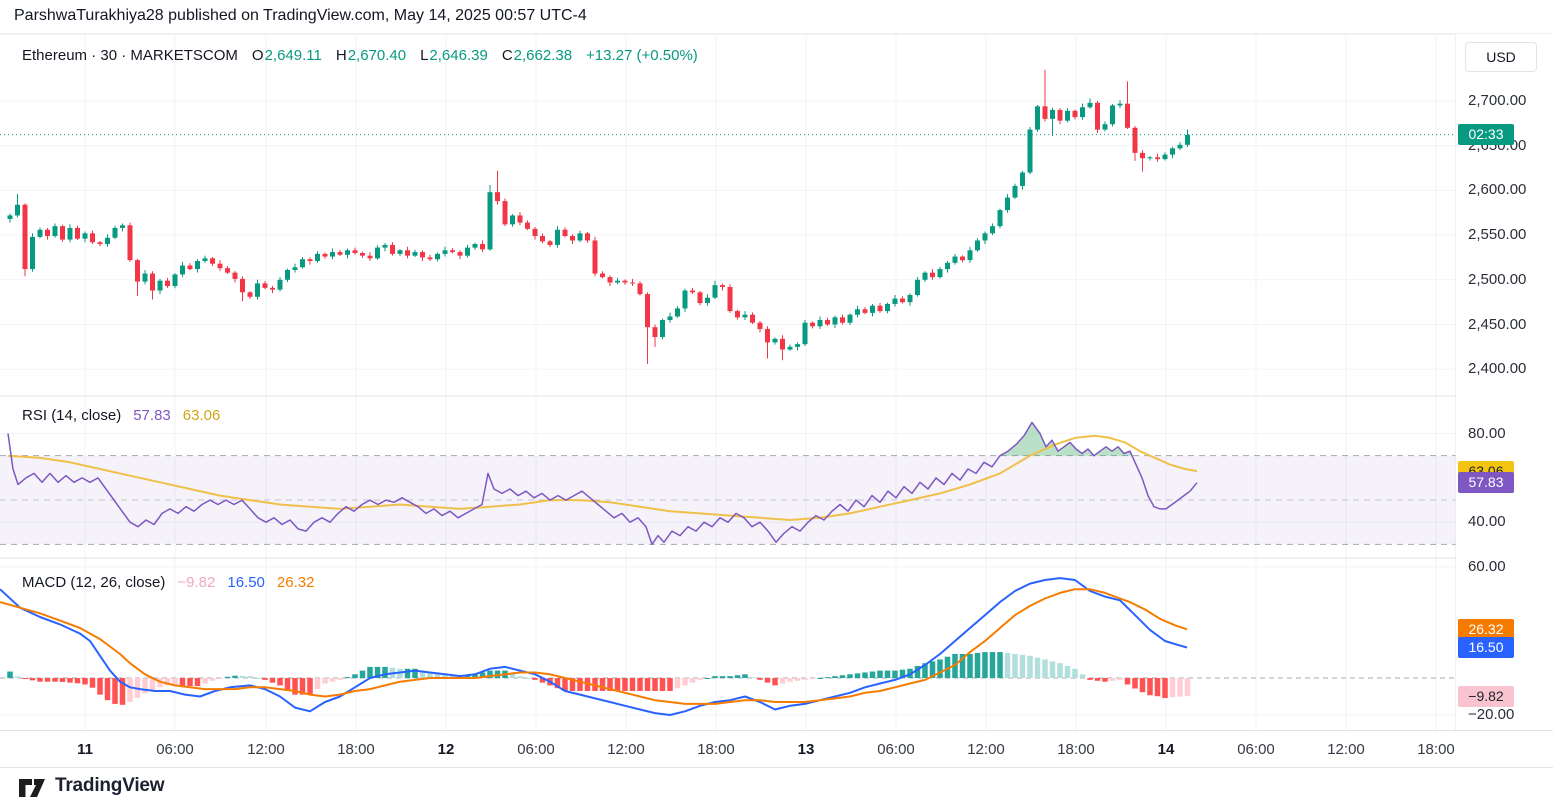  Describe the element at coordinates (446, 749) in the screenshot. I see `time-tick-label: 12` at that location.